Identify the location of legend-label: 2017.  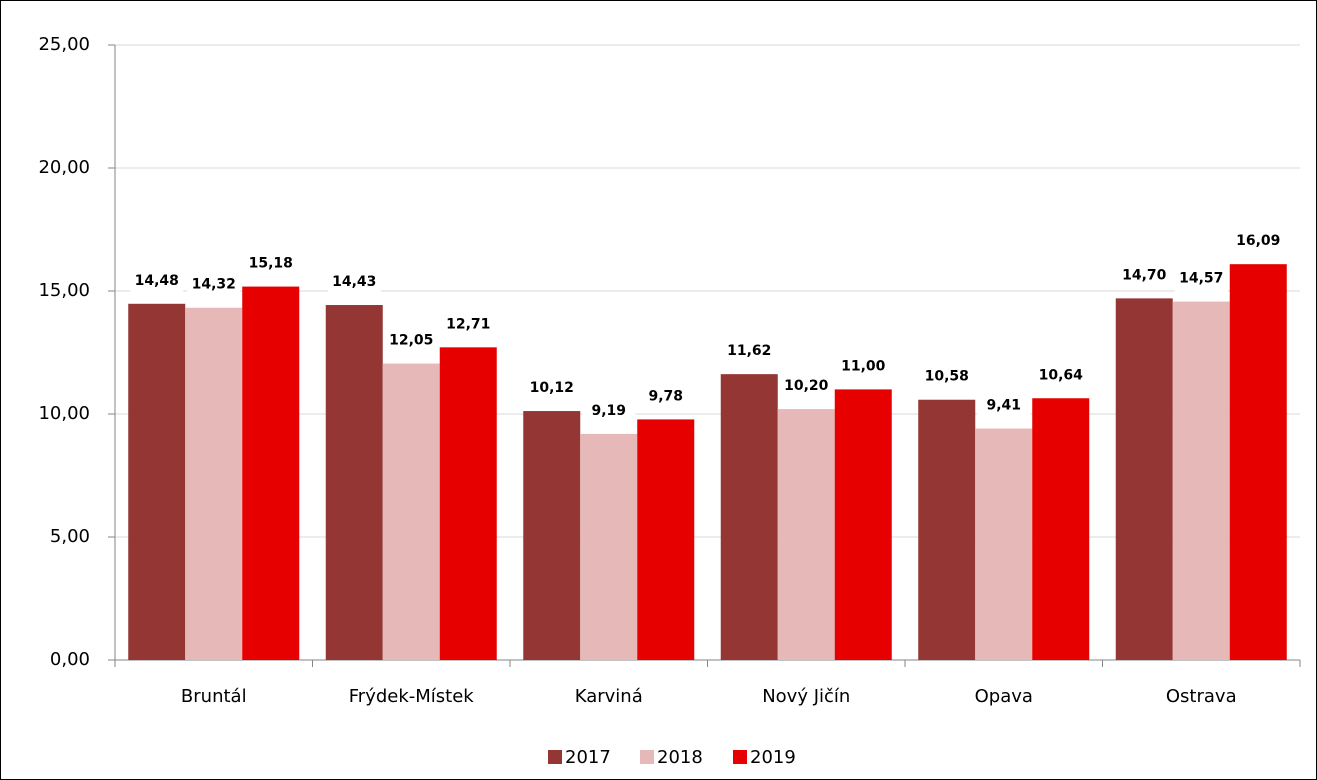
(588, 757).